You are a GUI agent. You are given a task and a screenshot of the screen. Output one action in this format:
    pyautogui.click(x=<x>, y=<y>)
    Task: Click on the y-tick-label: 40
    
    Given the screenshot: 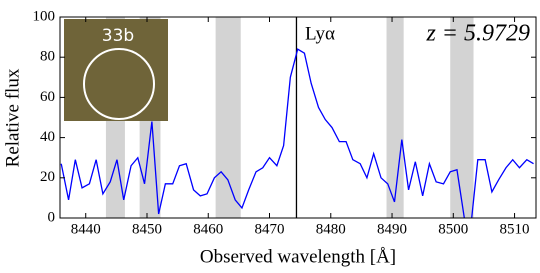 What is the action you would take?
    pyautogui.click(x=47, y=137)
    